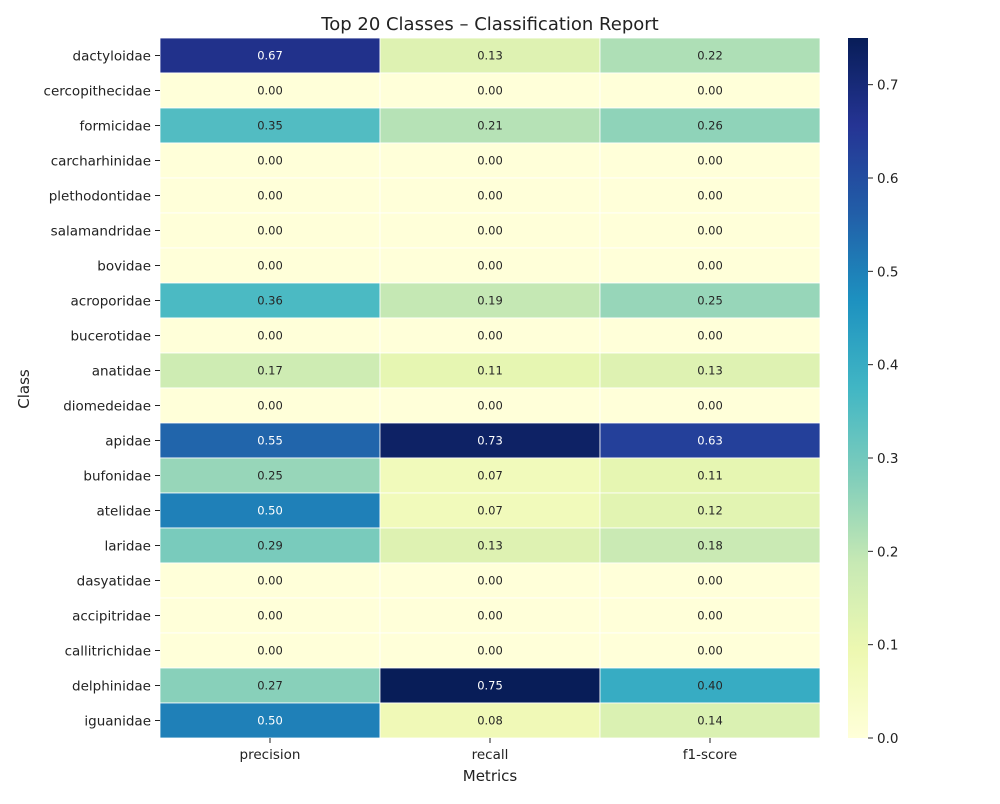  Describe the element at coordinates (111, 617) in the screenshot. I see `y-tick-label: accipitridae` at that location.